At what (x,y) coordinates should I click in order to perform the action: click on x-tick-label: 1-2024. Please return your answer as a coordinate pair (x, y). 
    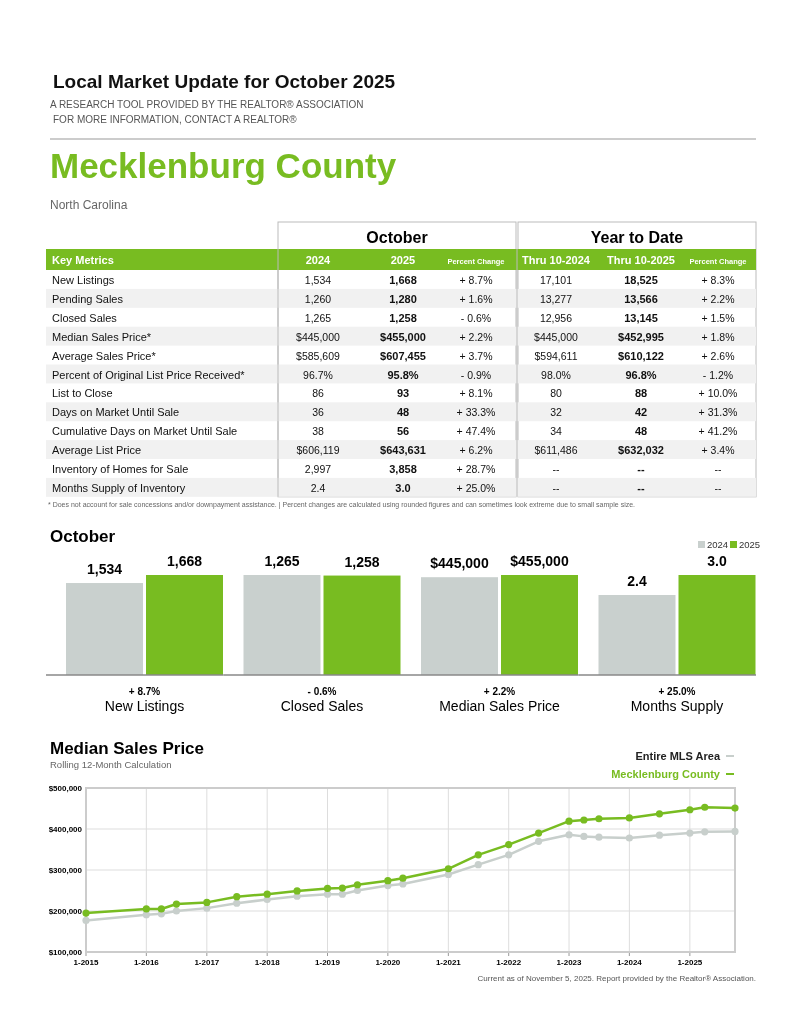
    Looking at the image, I should click on (629, 962).